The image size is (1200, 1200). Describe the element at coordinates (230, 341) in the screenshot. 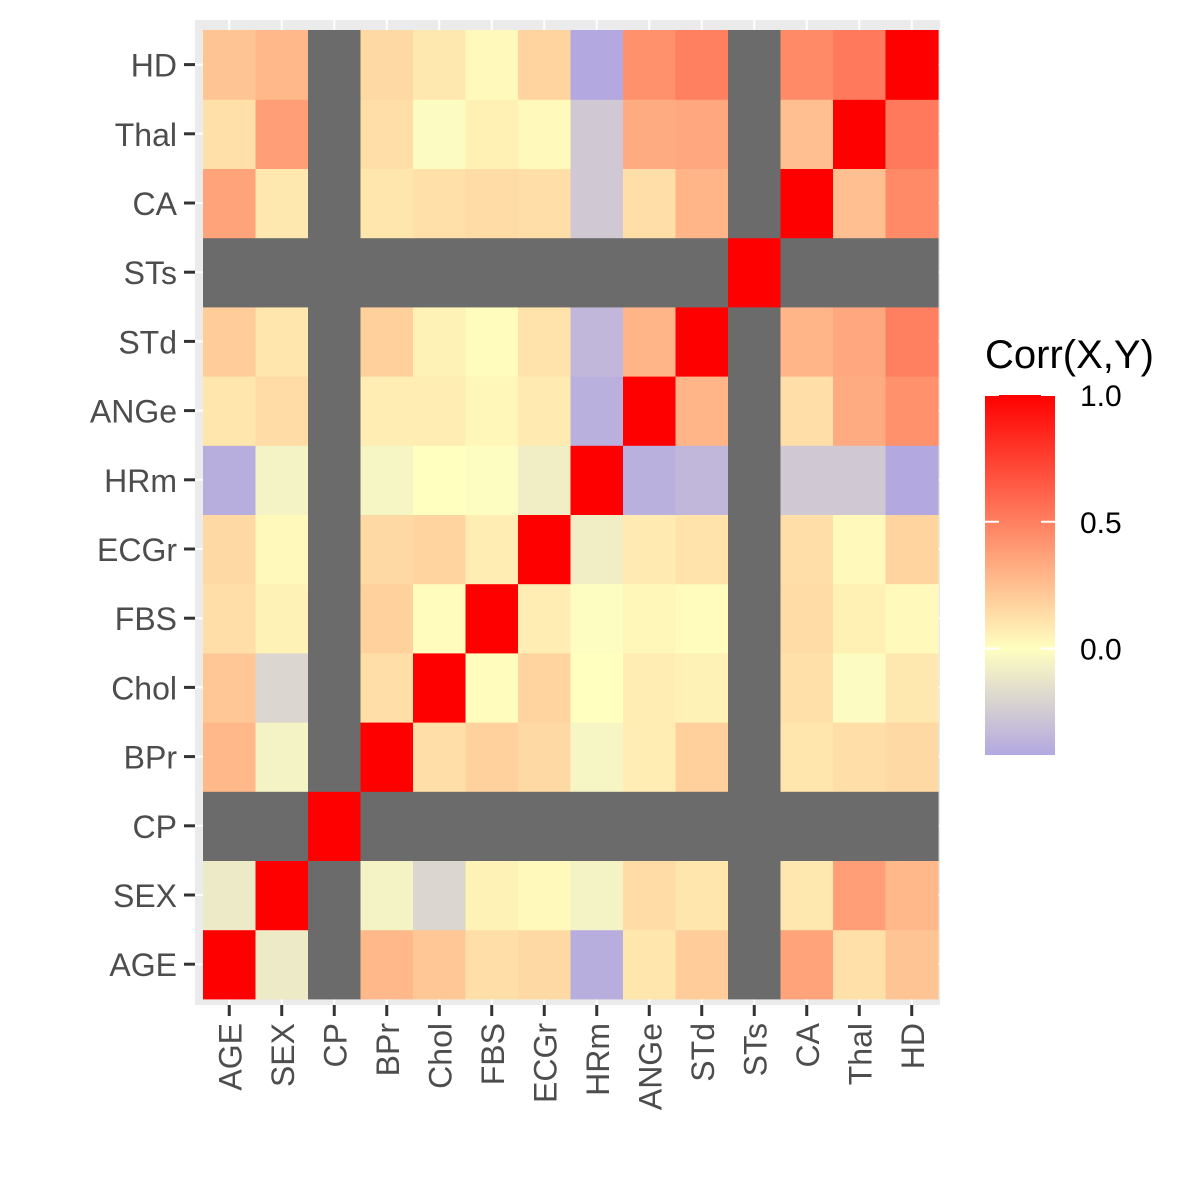

I see `heatmap-cell-AGE-STd` at that location.